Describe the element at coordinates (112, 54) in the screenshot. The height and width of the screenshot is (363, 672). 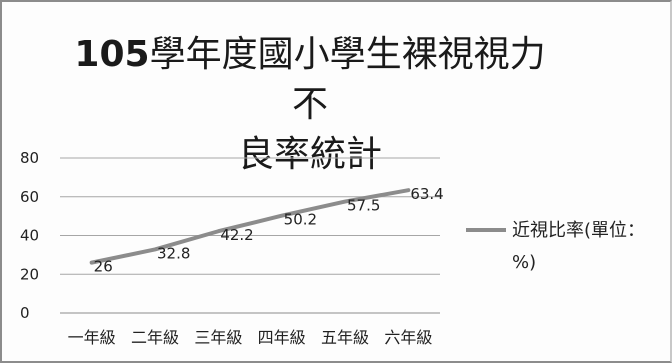
I see `title-year: 105` at that location.